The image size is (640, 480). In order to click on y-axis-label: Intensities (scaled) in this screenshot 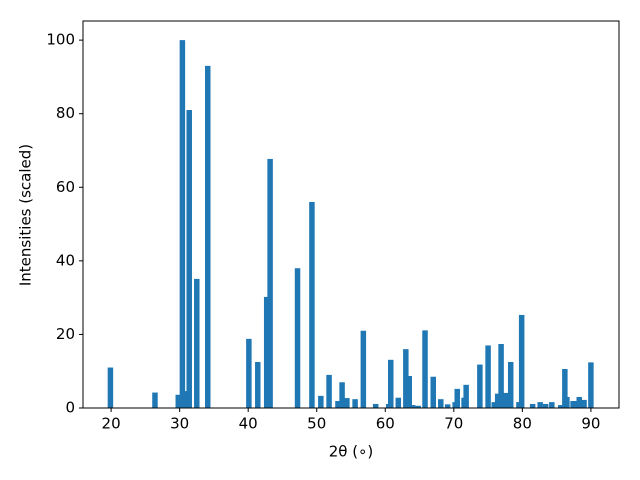, I will do `click(26, 215)`.